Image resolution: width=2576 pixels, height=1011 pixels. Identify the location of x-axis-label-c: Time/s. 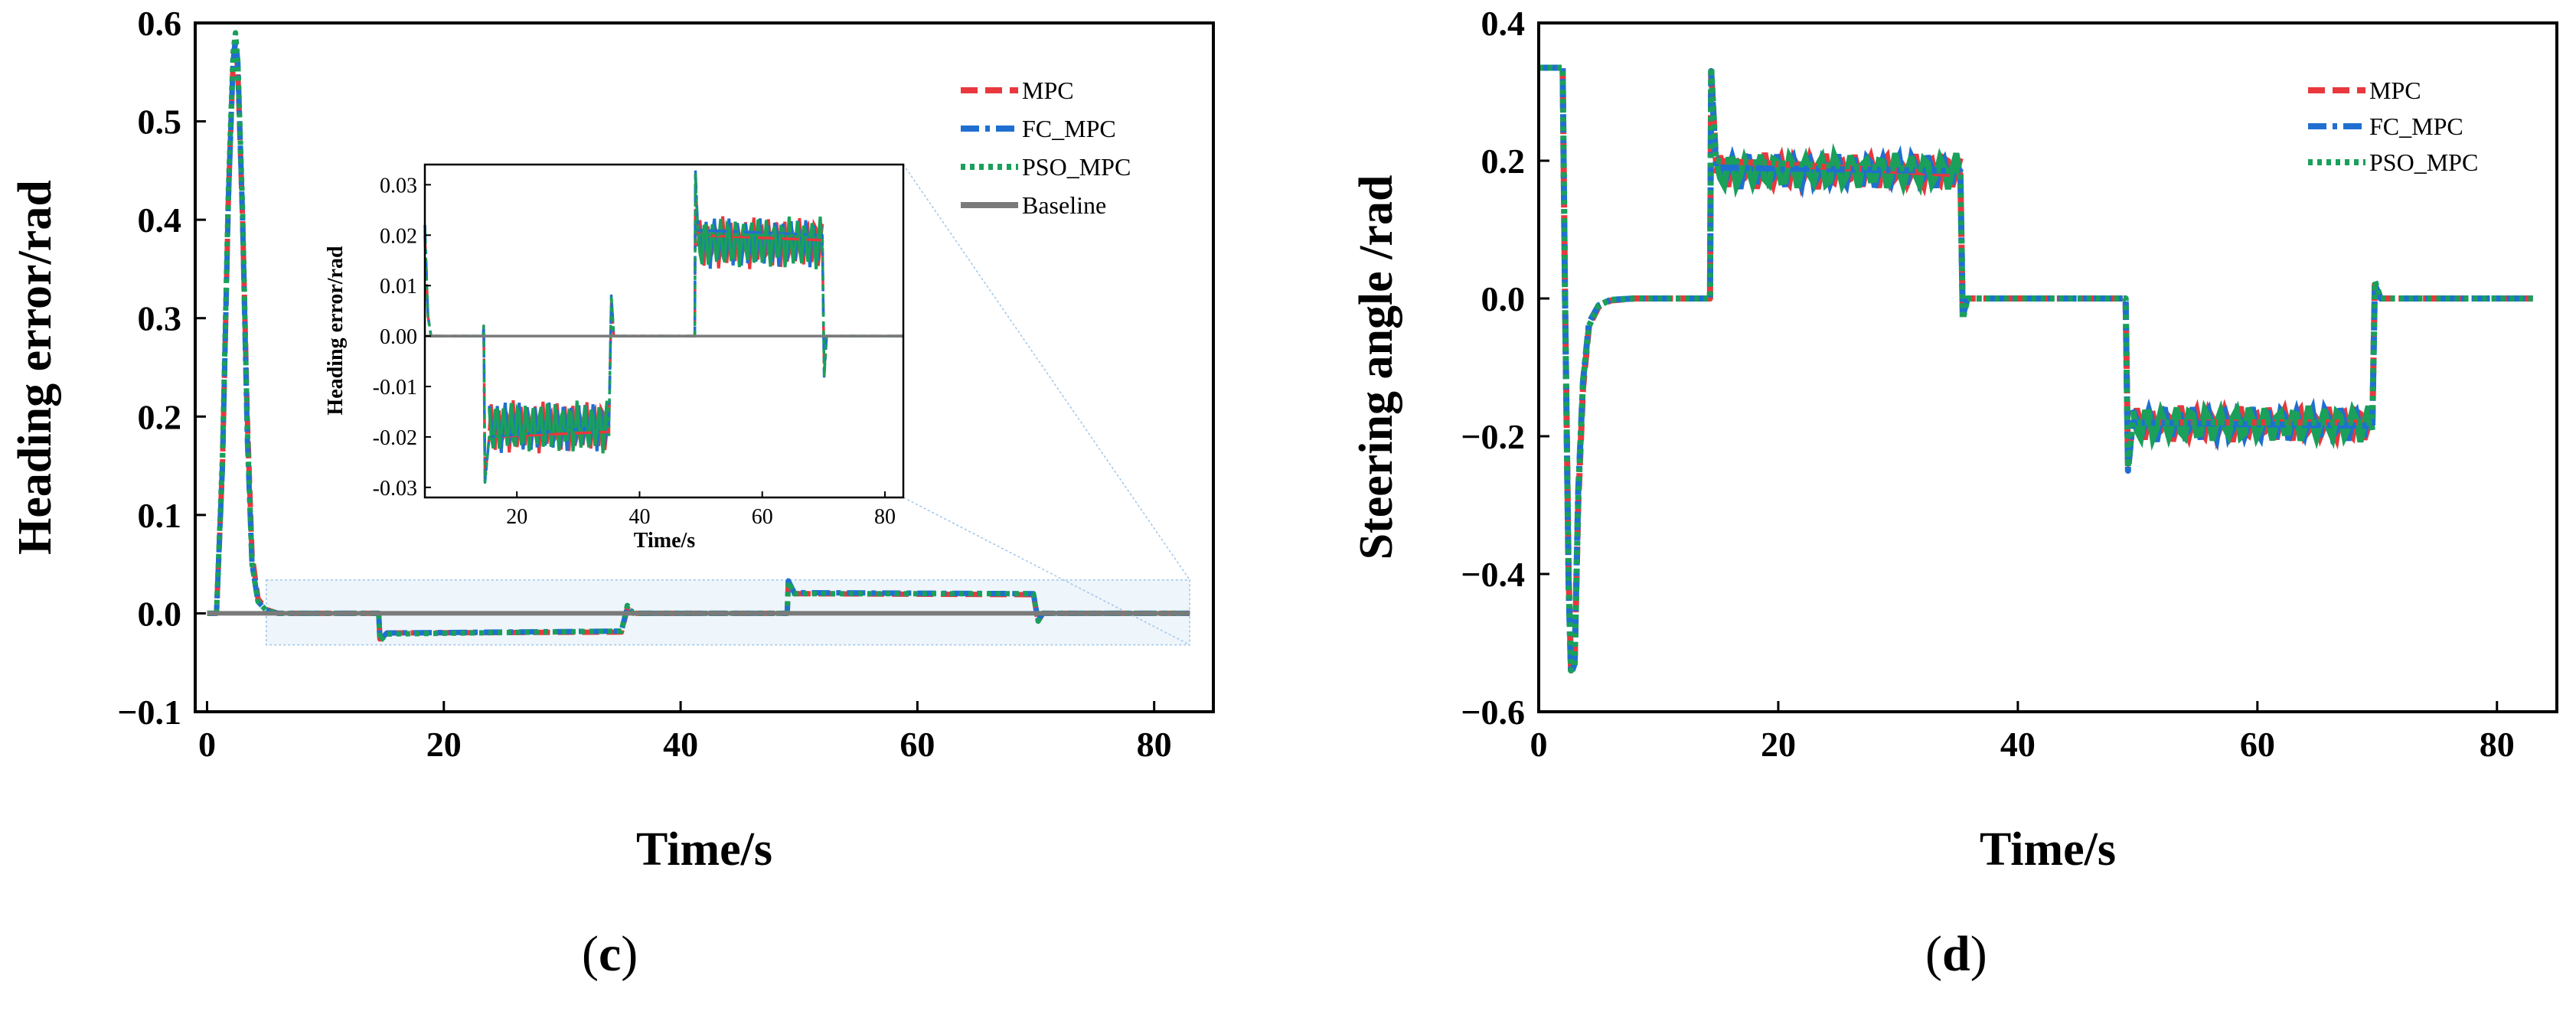
(704, 849).